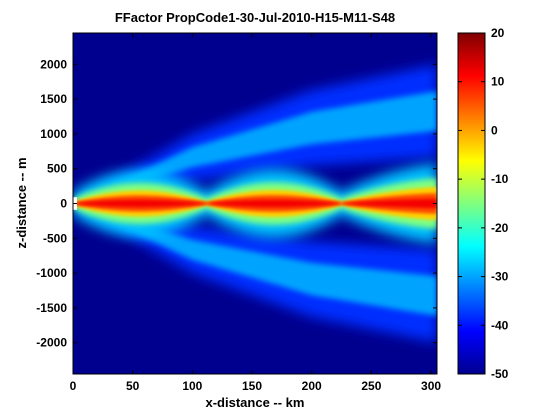 The width and height of the screenshot is (560, 420). Describe the element at coordinates (312, 386) in the screenshot. I see `x-tick-label: 200` at that location.